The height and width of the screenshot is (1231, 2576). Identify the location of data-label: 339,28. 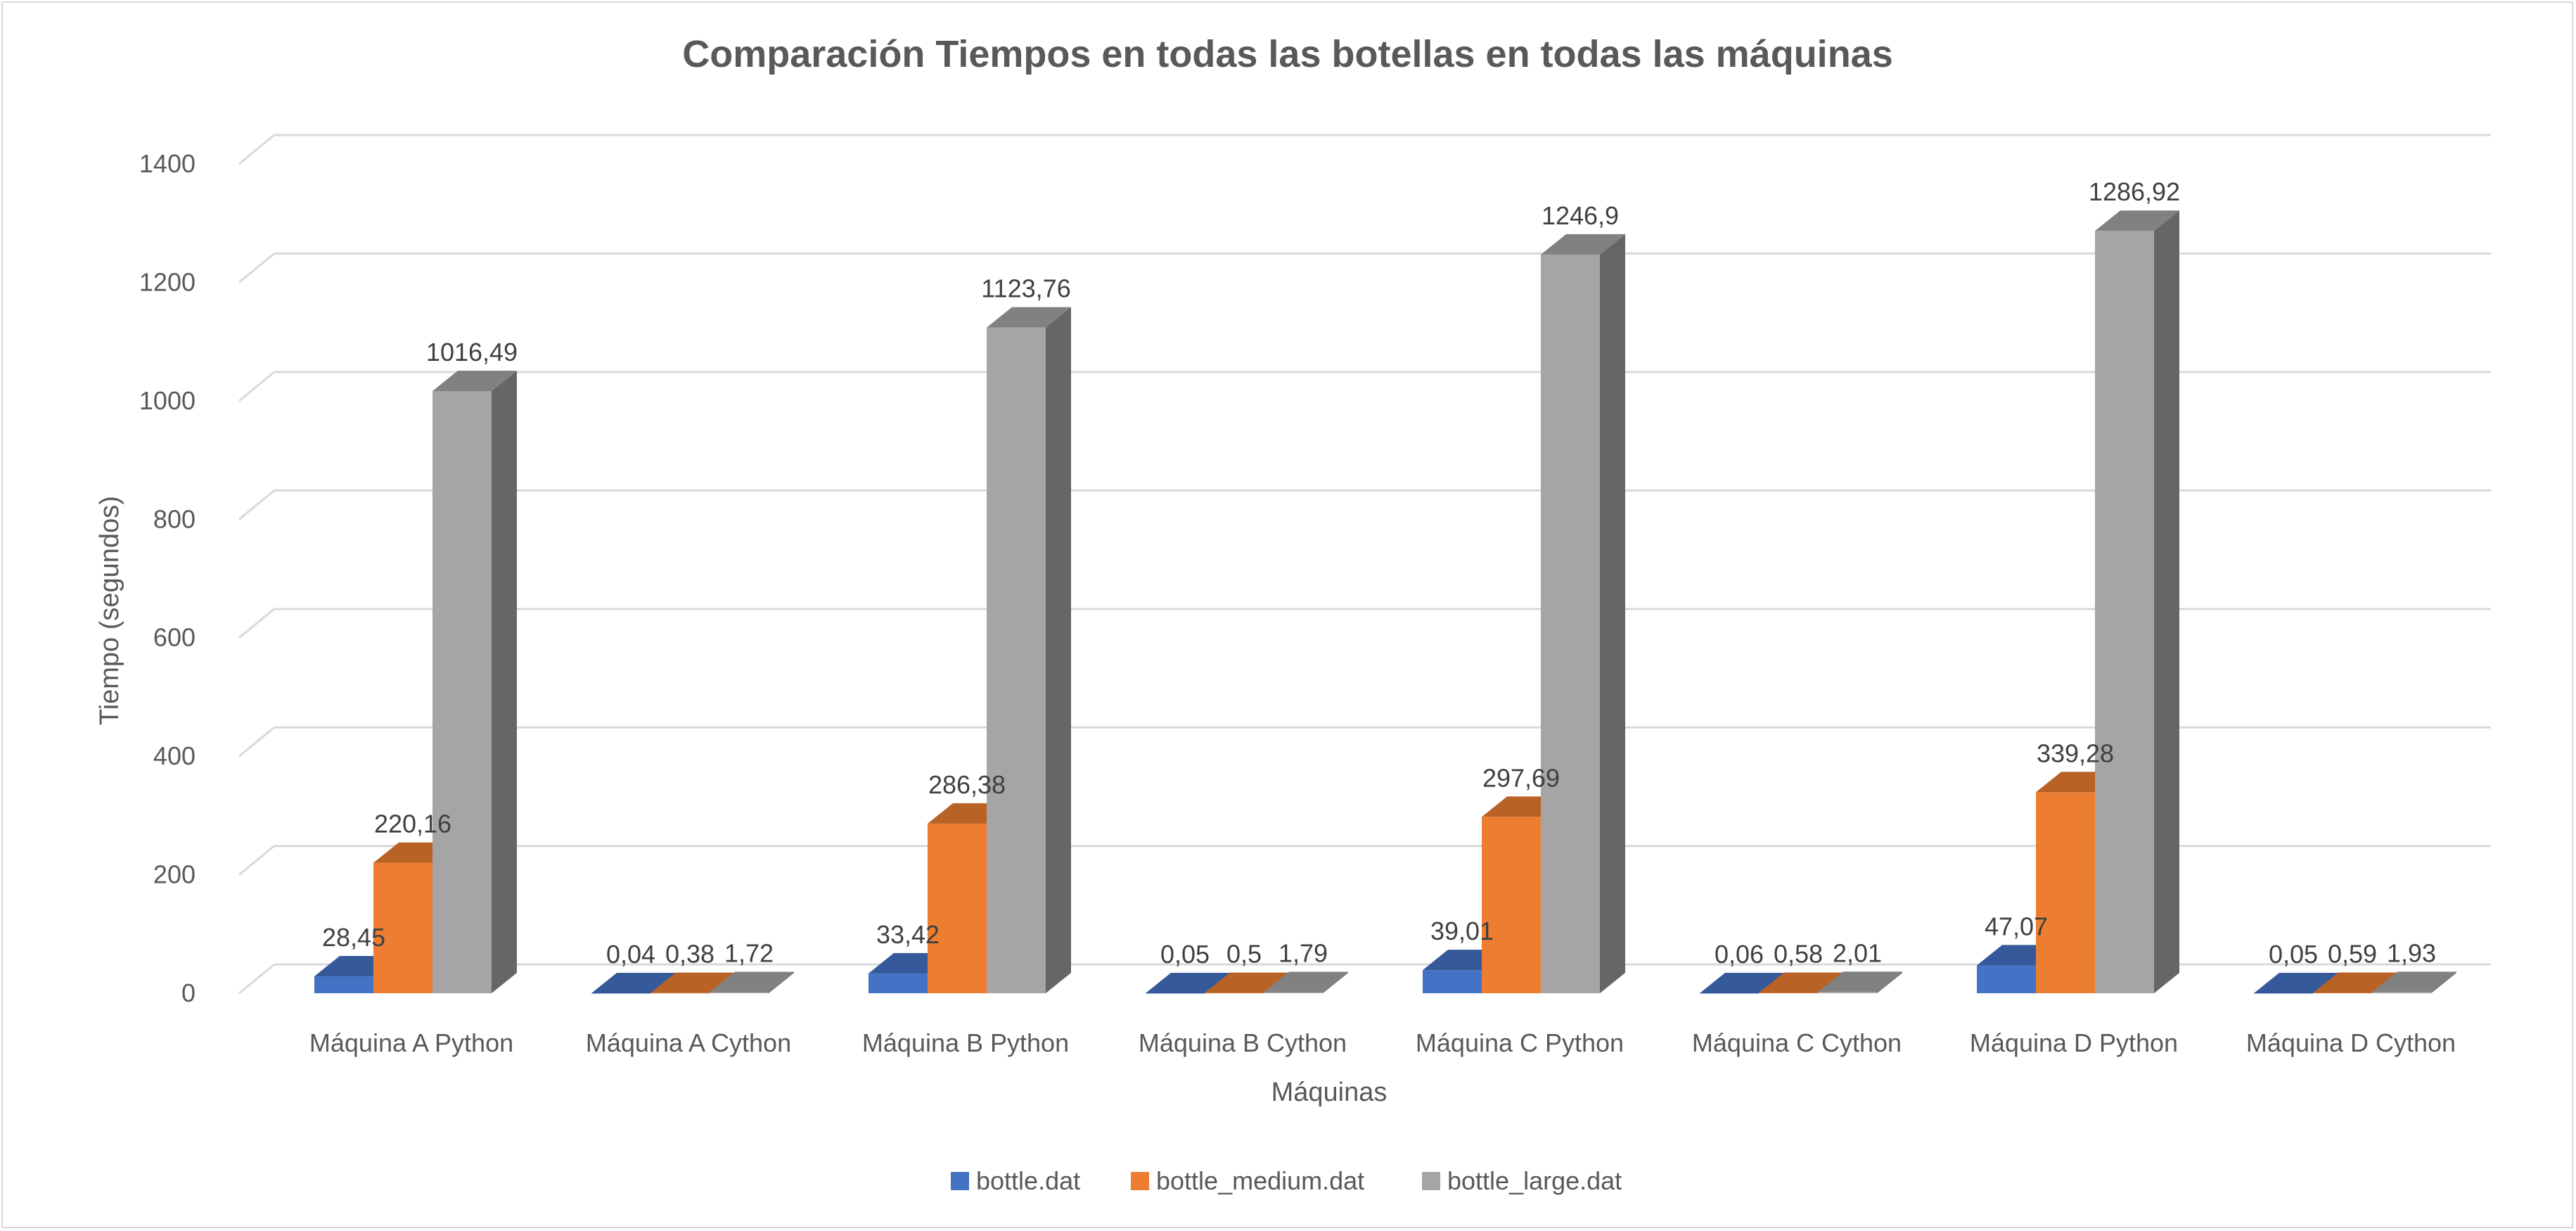
(2075, 753).